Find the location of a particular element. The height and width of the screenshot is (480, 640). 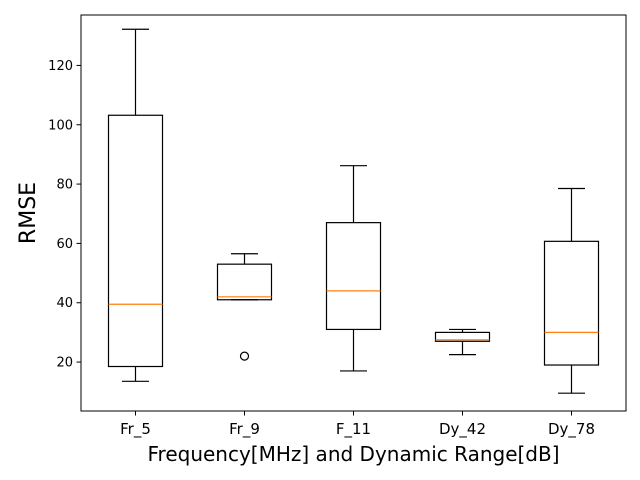

outlier-point is located at coordinates (244, 356).